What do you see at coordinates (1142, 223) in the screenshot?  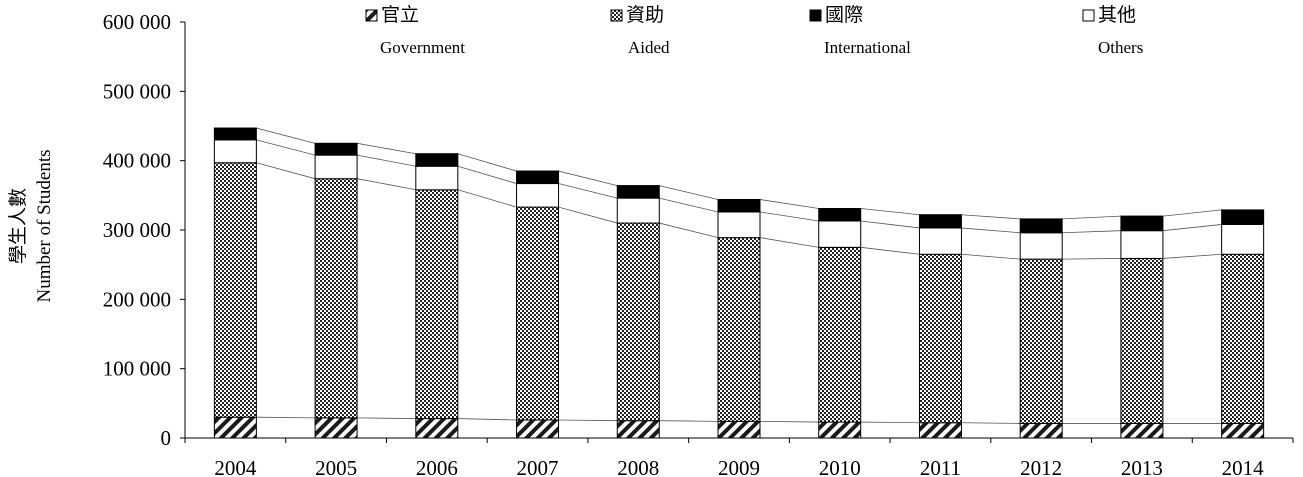 I see `bar-2013-international` at bounding box center [1142, 223].